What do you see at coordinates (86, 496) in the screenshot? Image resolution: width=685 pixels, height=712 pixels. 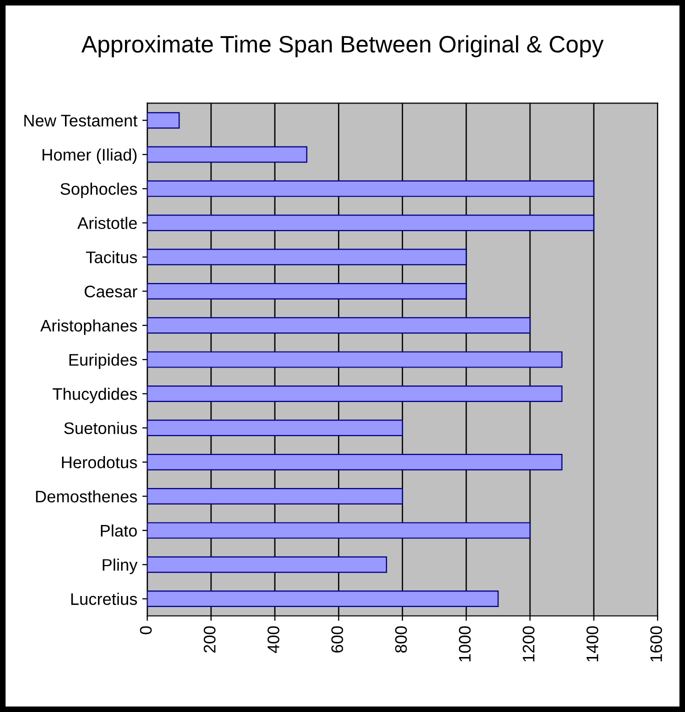 I see `y-tick-label: Demosthenes` at bounding box center [86, 496].